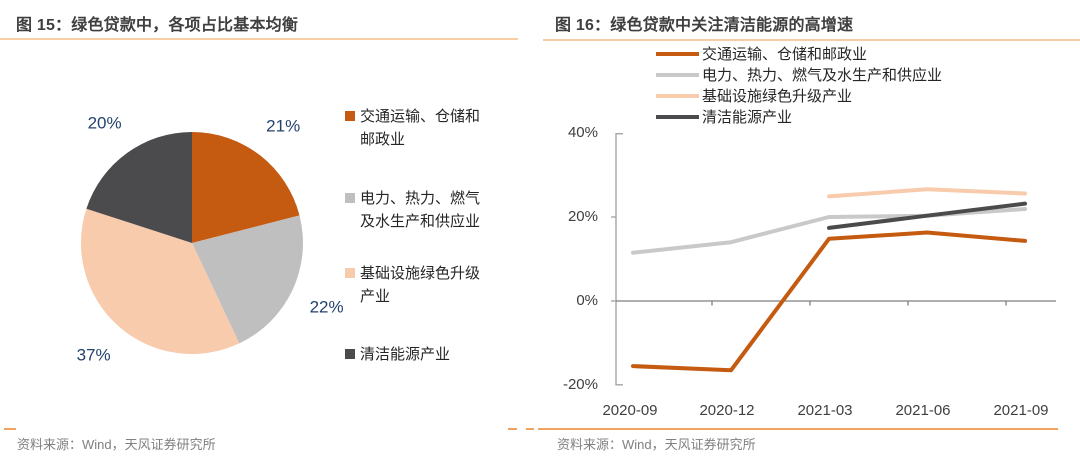 This screenshot has height=463, width=1080. Describe the element at coordinates (811, 40) in the screenshot. I see `figure-16-title-rule` at that location.